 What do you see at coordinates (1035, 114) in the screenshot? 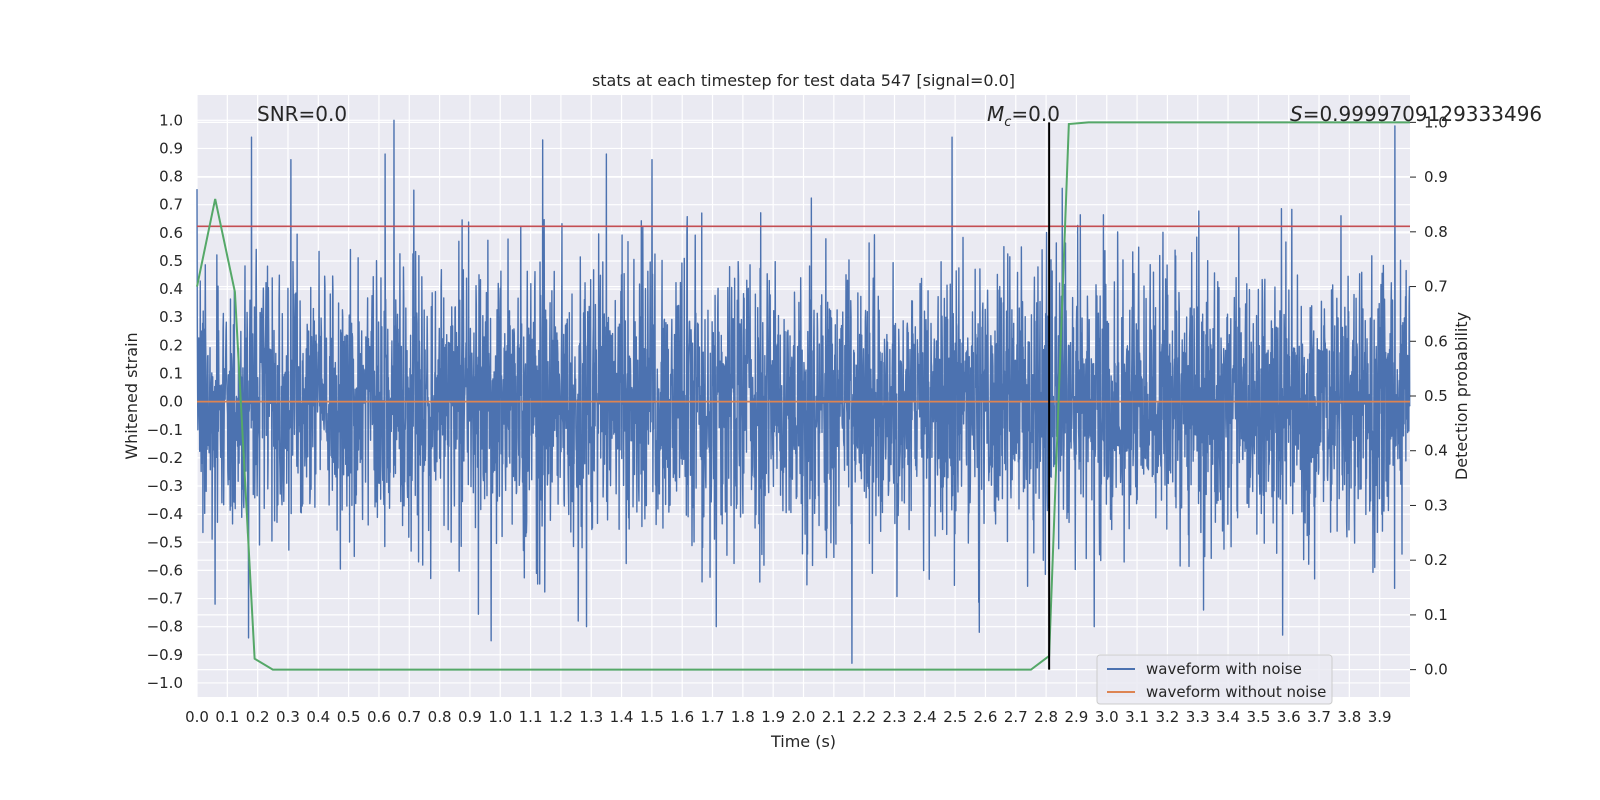
I see `mc-value: =0.0` at bounding box center [1035, 114].